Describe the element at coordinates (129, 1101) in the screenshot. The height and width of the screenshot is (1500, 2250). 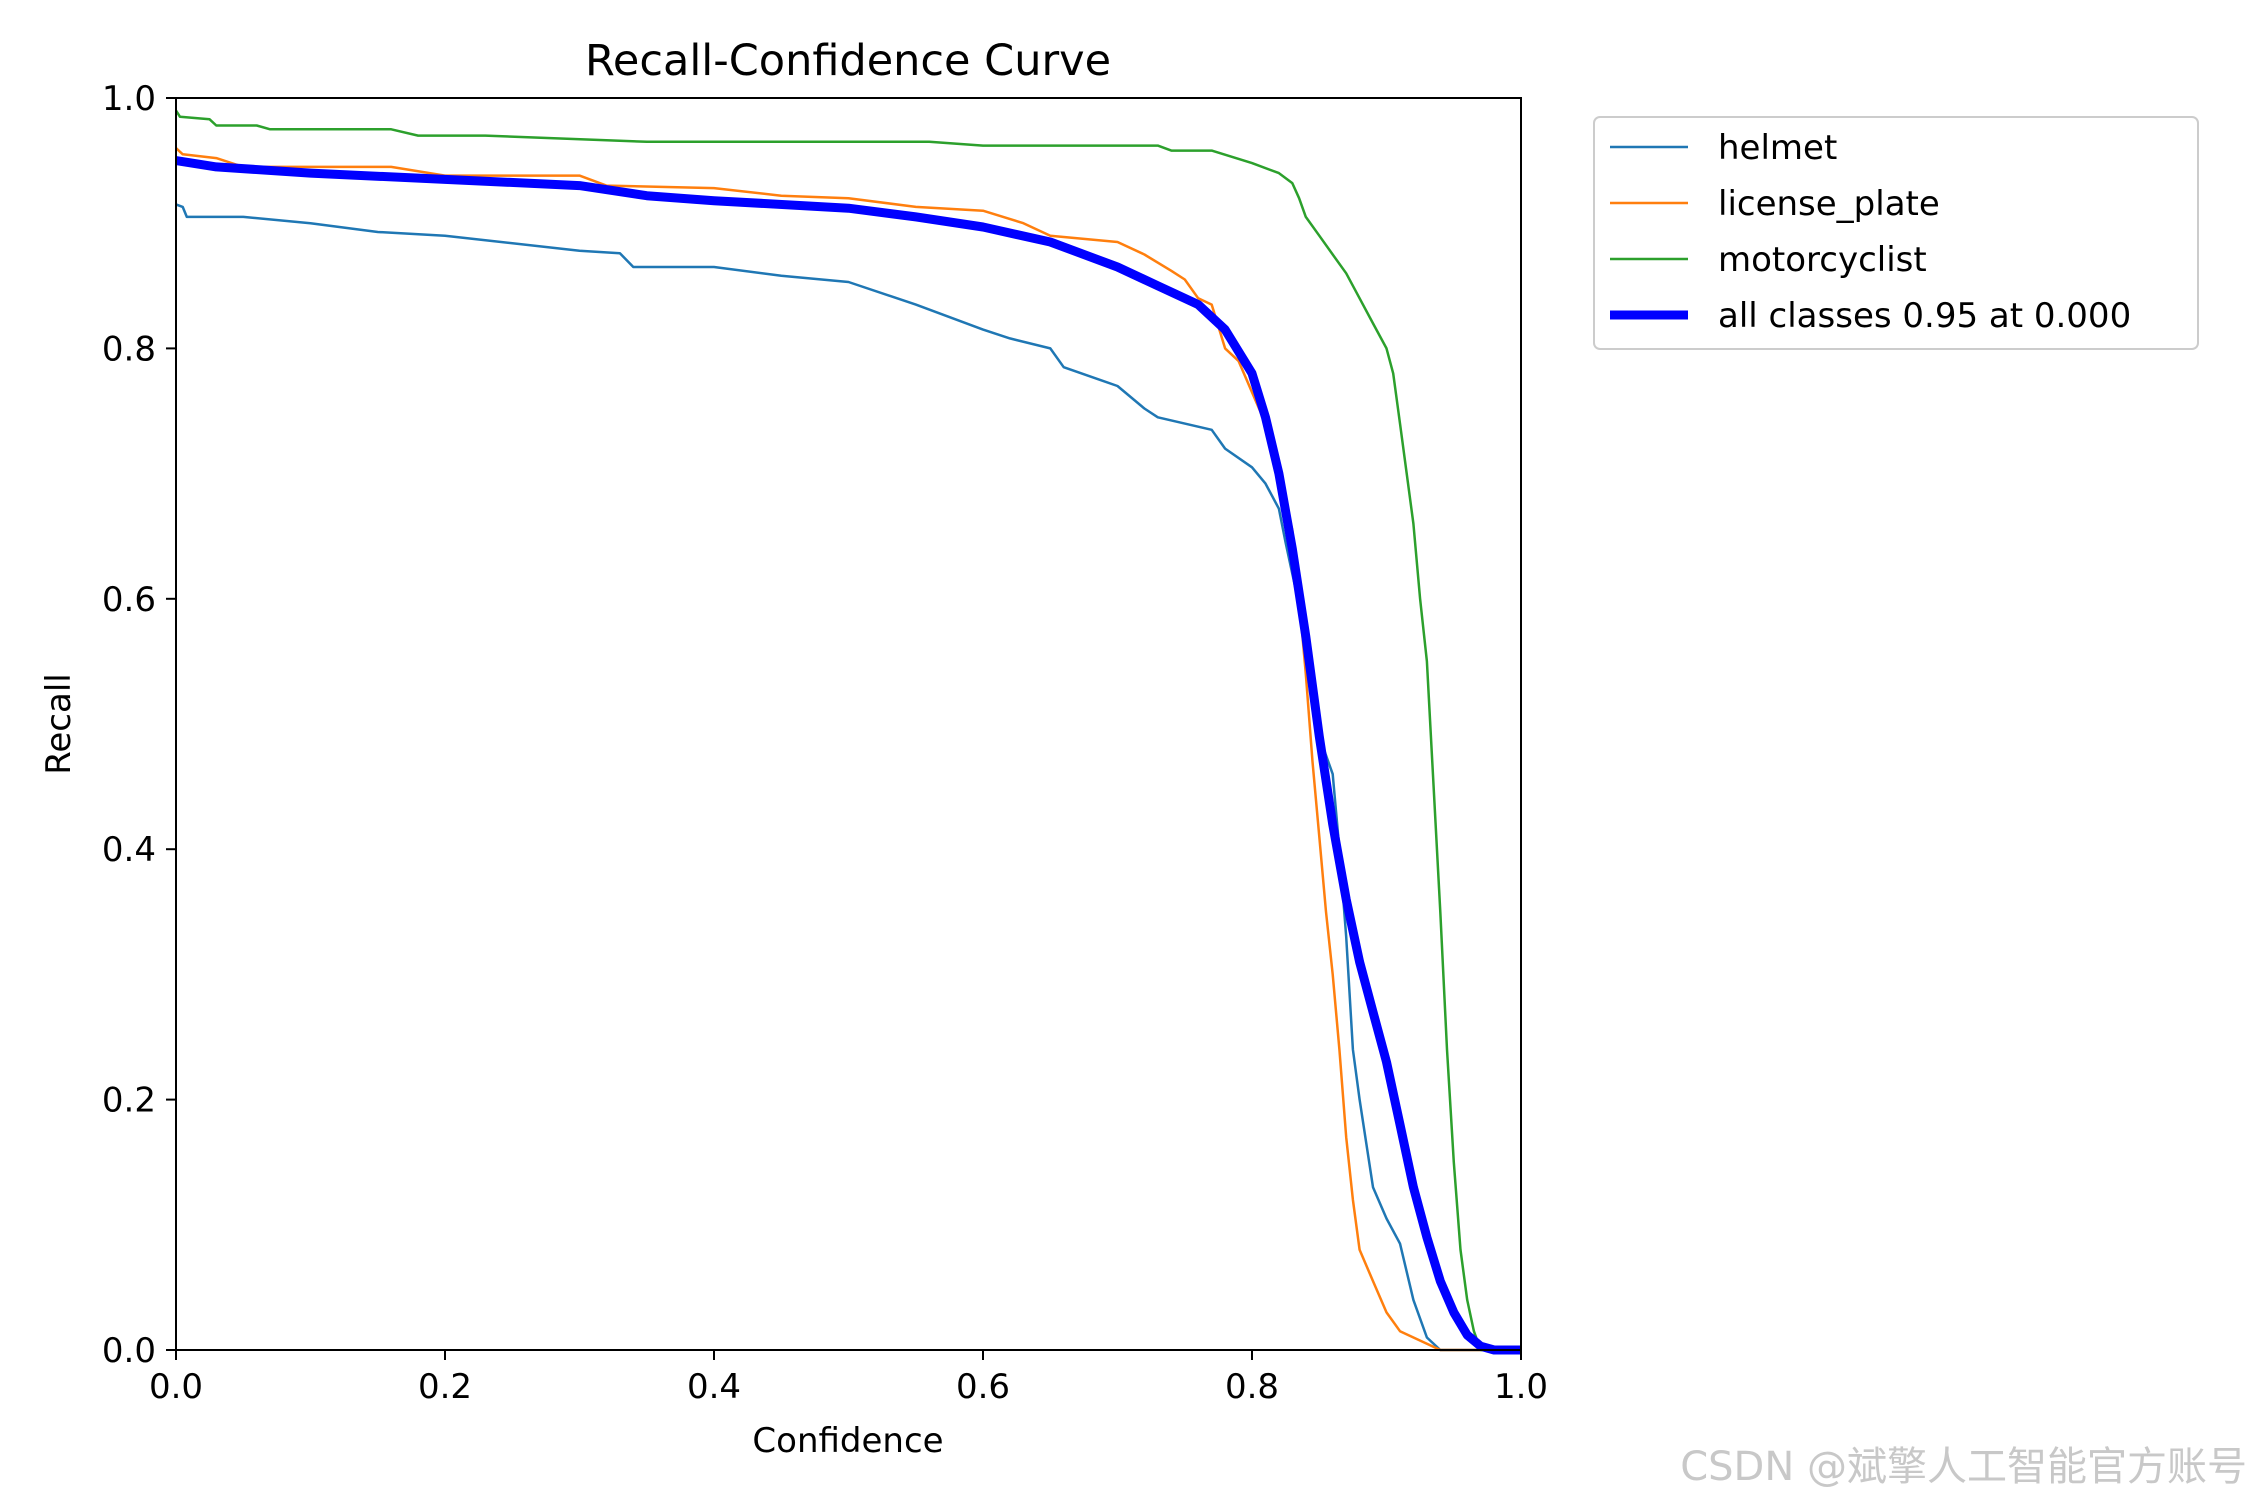
I see `y-tick-label: 0.2` at that location.